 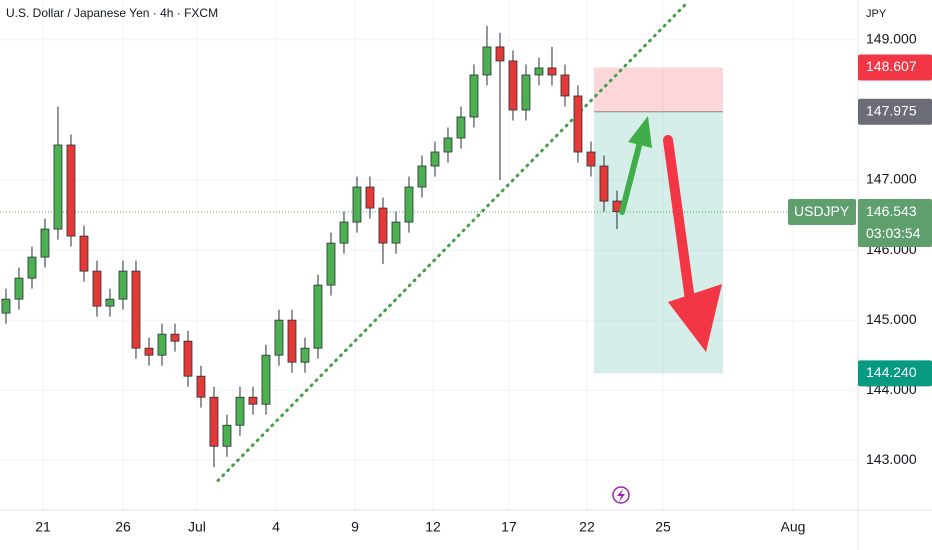 What do you see at coordinates (891, 39) in the screenshot?
I see `y-tick-label: 149.000` at bounding box center [891, 39].